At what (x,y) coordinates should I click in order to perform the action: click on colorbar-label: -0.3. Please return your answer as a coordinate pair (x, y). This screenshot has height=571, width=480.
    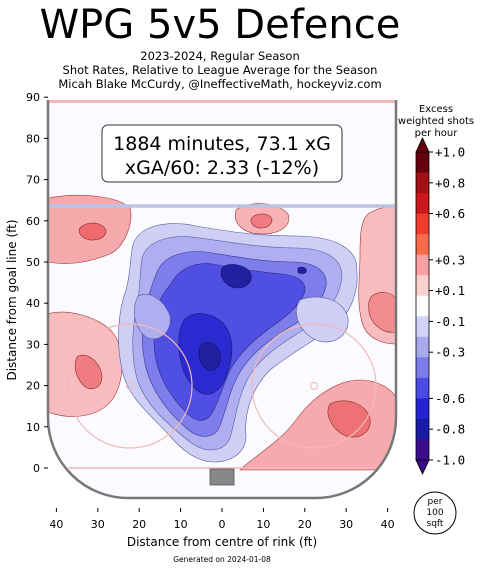
    Looking at the image, I should click on (450, 352).